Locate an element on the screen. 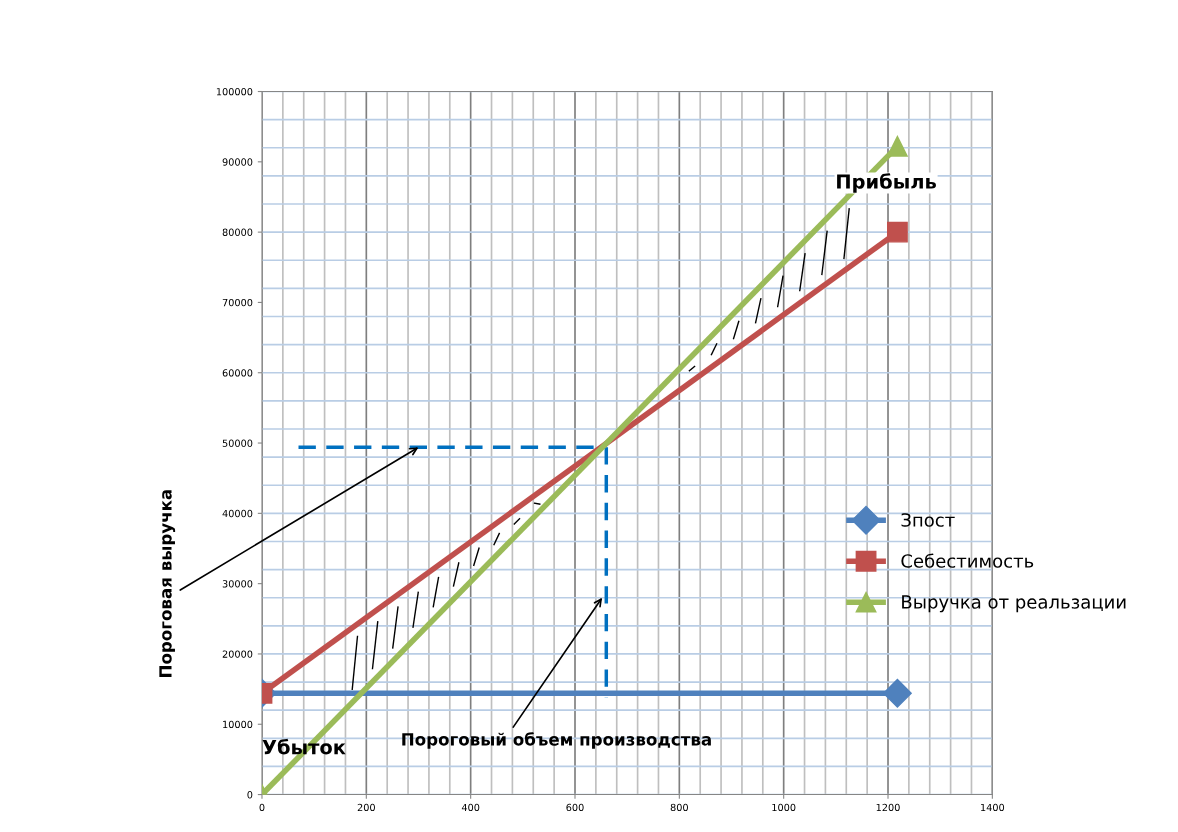 This screenshot has height=832, width=1178. y-tick-label: 70000 is located at coordinates (237, 302).